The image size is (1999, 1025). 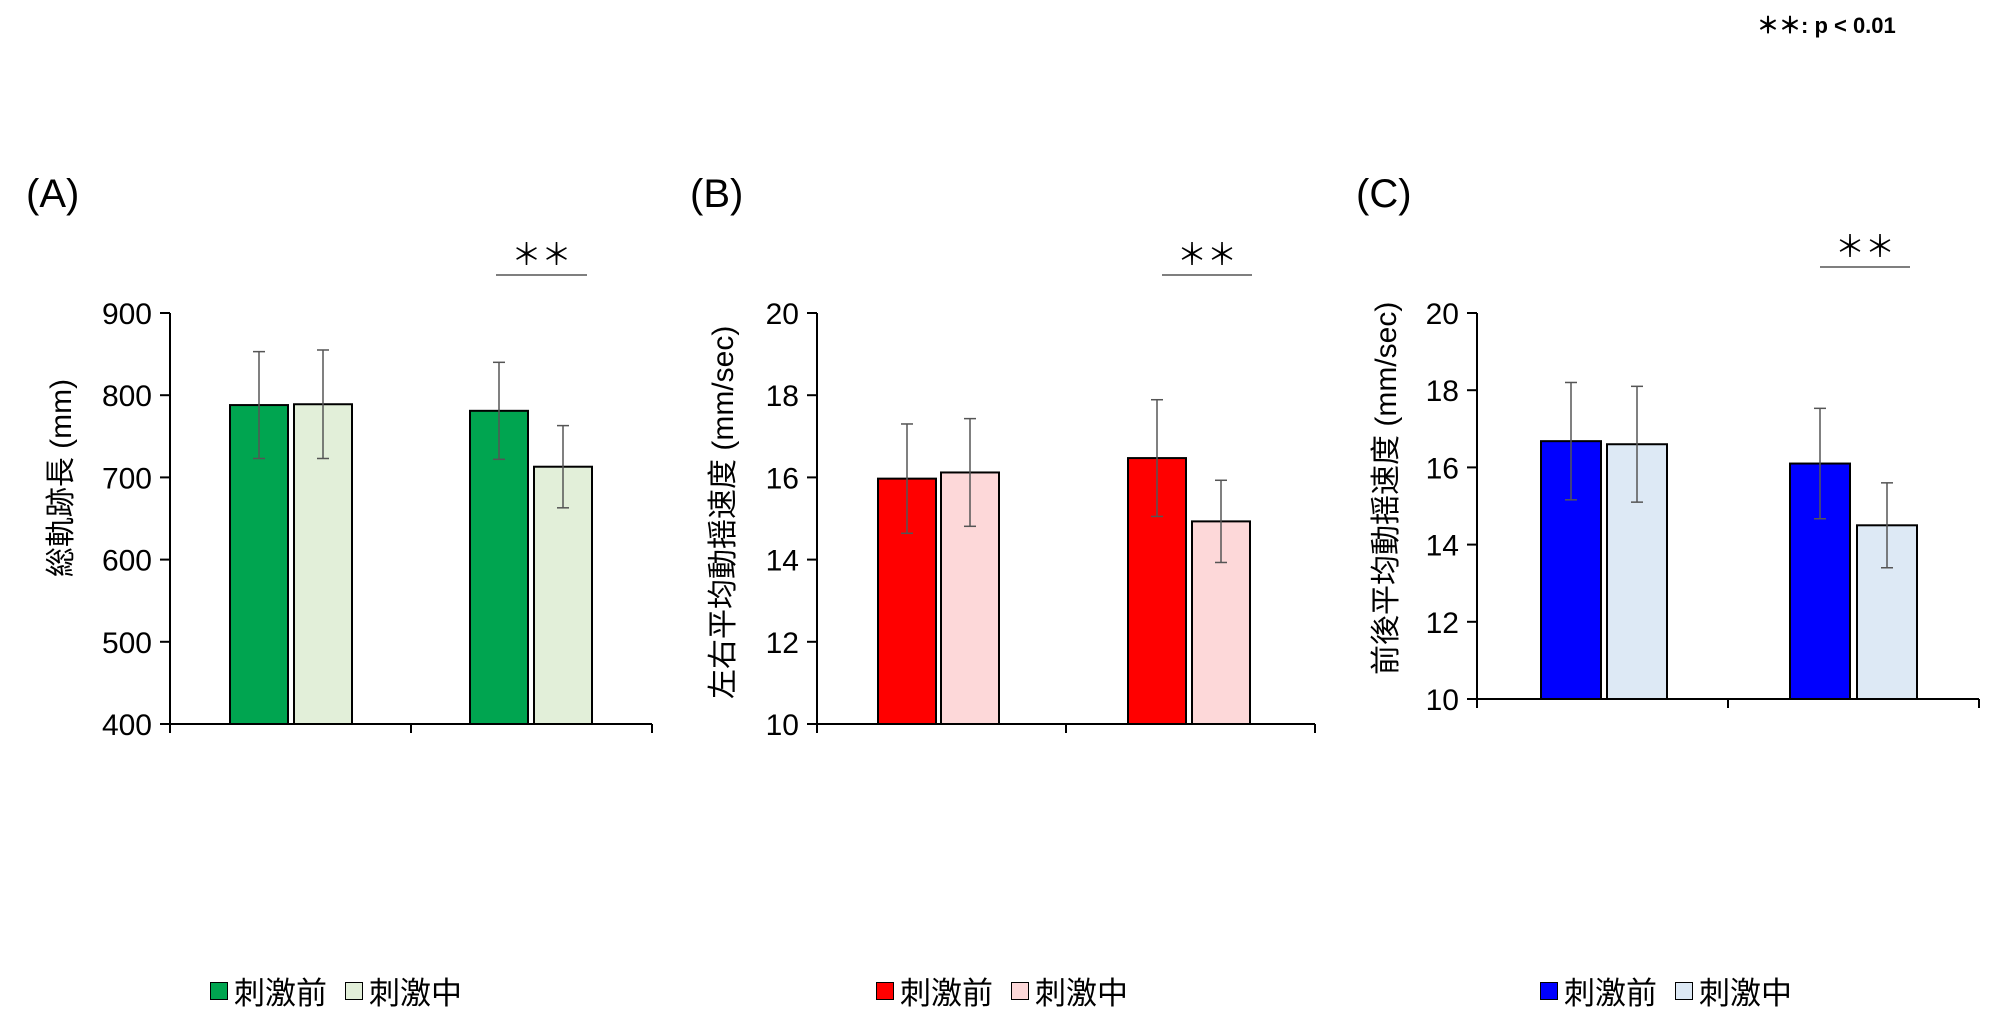 I want to click on legend-item-b-2: 刺激中, so click(x=1069, y=990).